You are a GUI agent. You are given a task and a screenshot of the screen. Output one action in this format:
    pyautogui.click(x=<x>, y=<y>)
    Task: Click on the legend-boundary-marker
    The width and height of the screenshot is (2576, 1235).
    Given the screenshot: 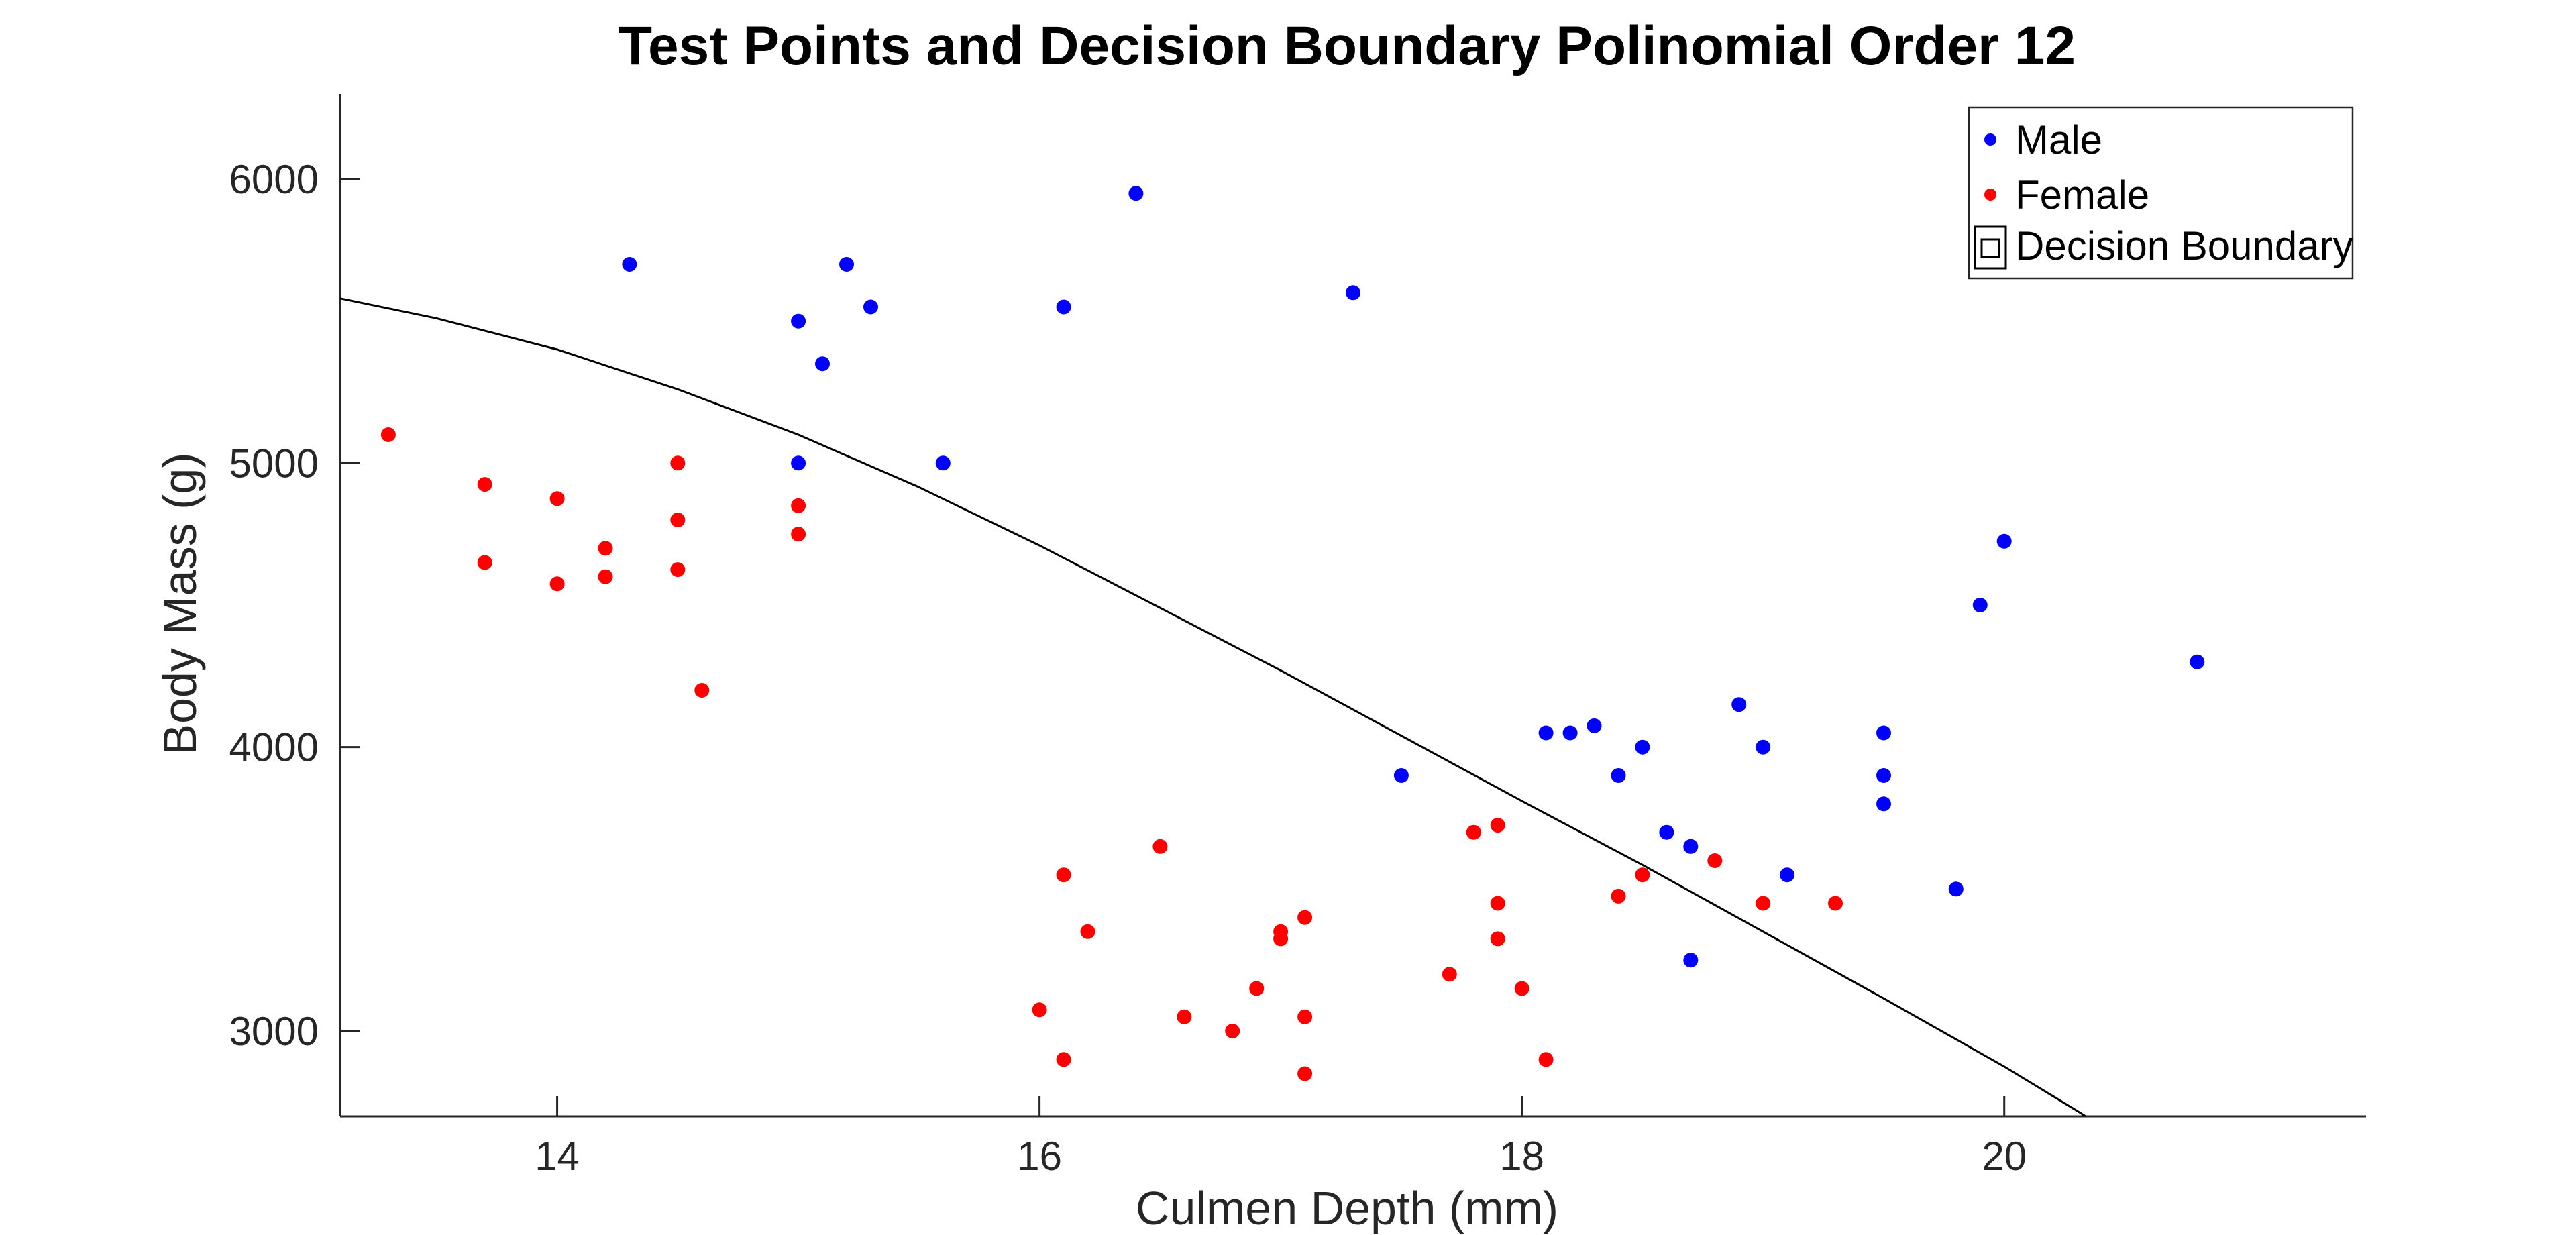 What is the action you would take?
    pyautogui.click(x=1990, y=247)
    